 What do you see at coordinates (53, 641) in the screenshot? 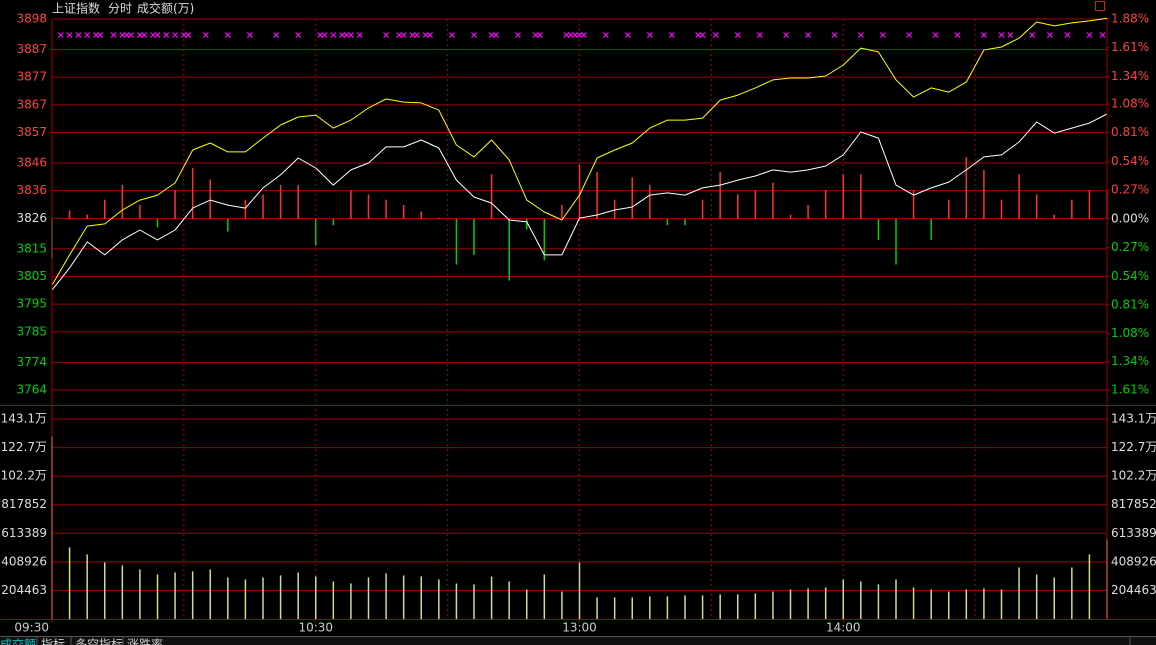
I see `tab: 指标` at bounding box center [53, 641].